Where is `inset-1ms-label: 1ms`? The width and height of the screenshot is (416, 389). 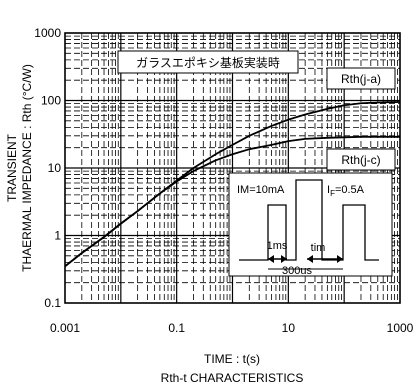 inset-1ms-label: 1ms is located at coordinates (277, 246).